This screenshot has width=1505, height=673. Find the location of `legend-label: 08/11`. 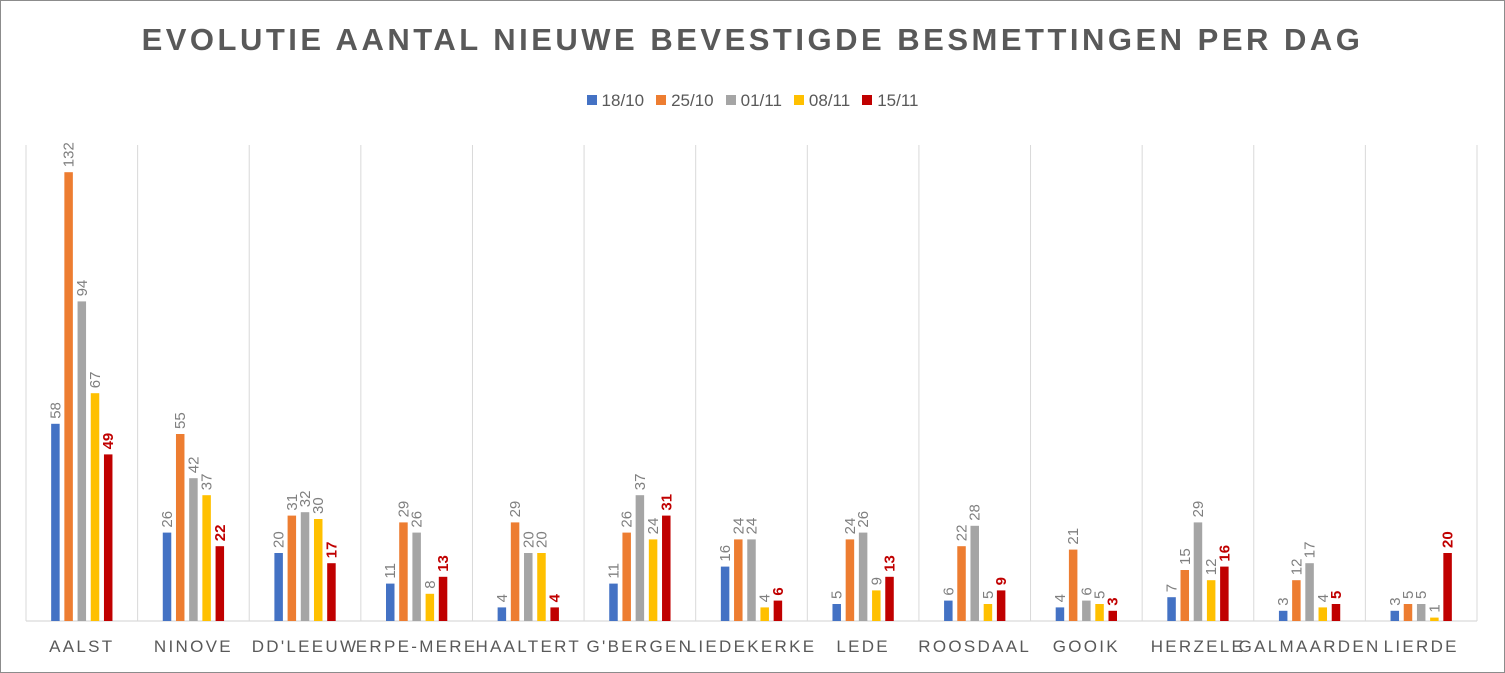

legend-label: 08/11 is located at coordinates (829, 100).